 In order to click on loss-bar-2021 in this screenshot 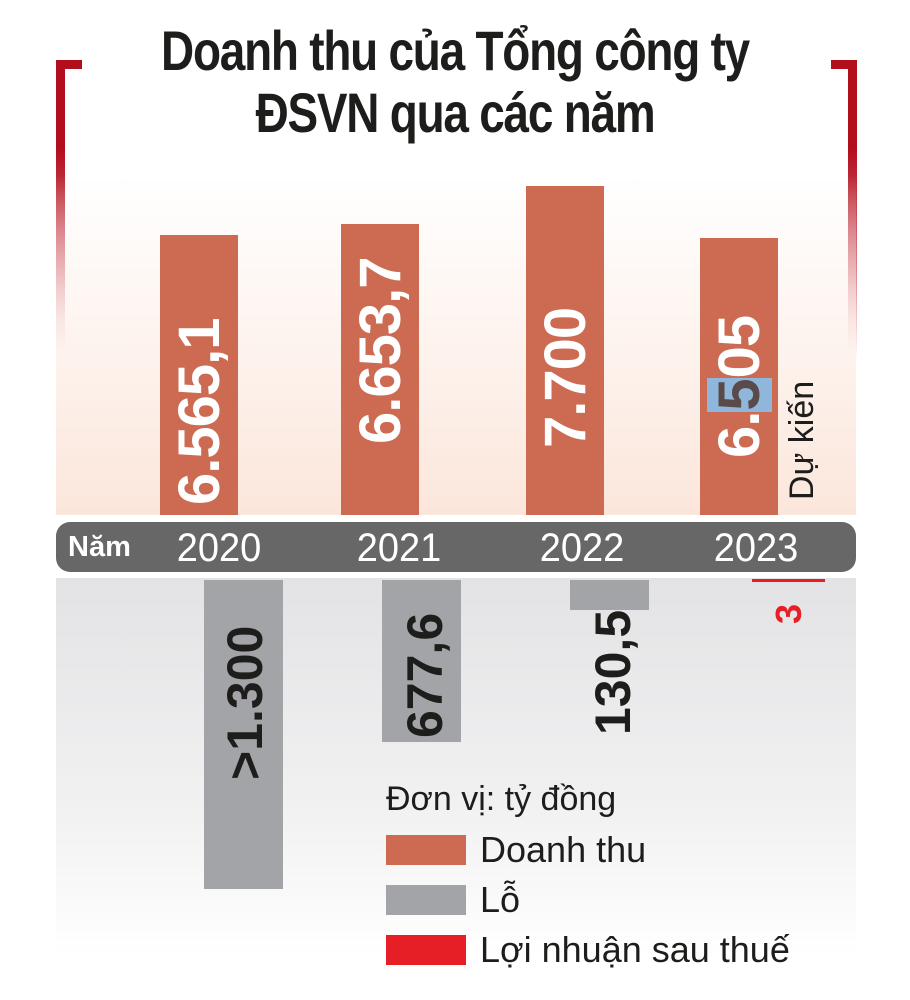, I will do `click(421, 661)`.